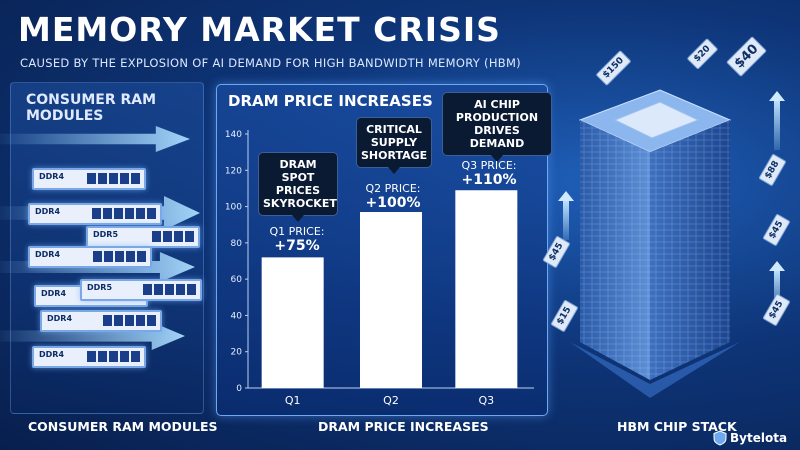 This screenshot has width=800, height=450. What do you see at coordinates (237, 280) in the screenshot?
I see `y-tick-label: 60` at bounding box center [237, 280].